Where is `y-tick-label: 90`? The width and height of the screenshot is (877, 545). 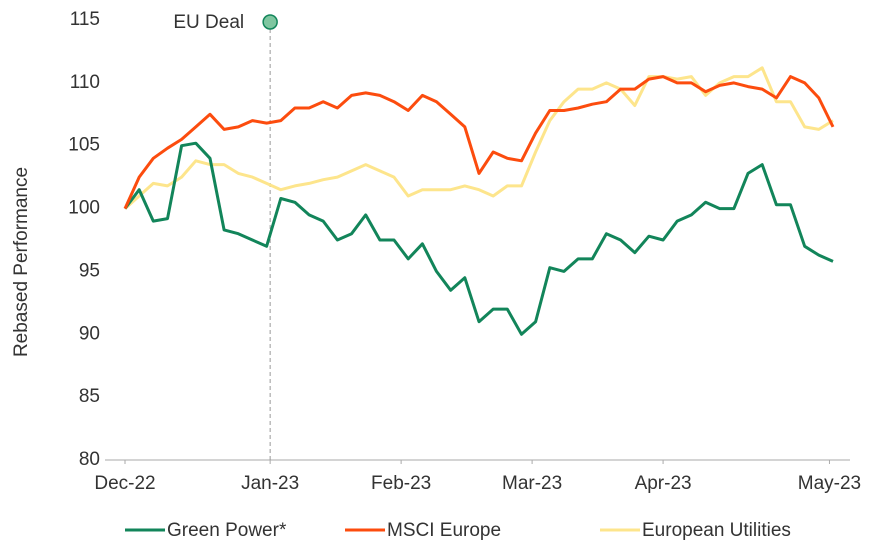 y-tick-label: 90 is located at coordinates (89, 333).